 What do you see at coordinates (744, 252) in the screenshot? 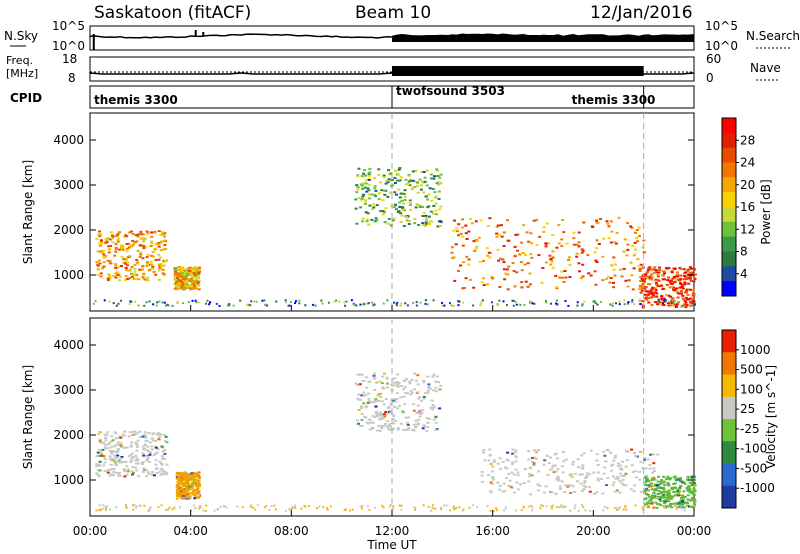
I see `colorbar-tick-label: 8` at bounding box center [744, 252].